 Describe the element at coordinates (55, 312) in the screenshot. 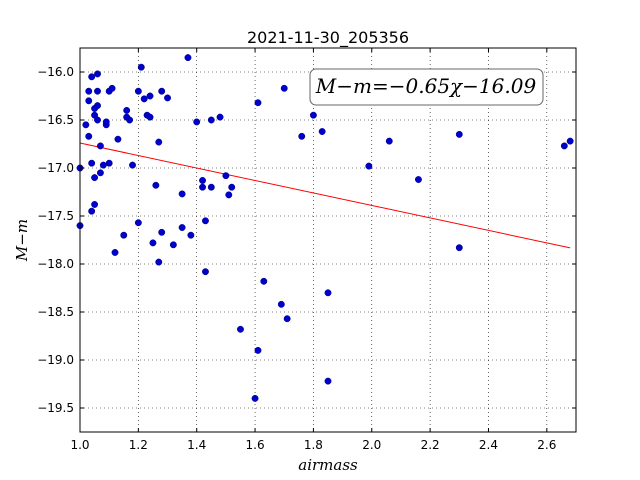

I see `y-tick-label: −18.5` at that location.